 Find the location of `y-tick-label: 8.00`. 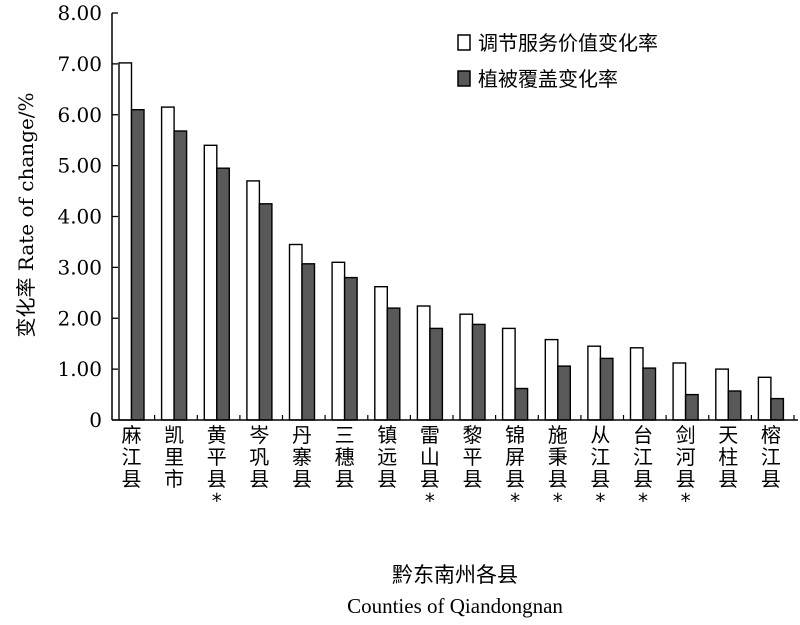

y-tick-label: 8.00 is located at coordinates (79, 13).